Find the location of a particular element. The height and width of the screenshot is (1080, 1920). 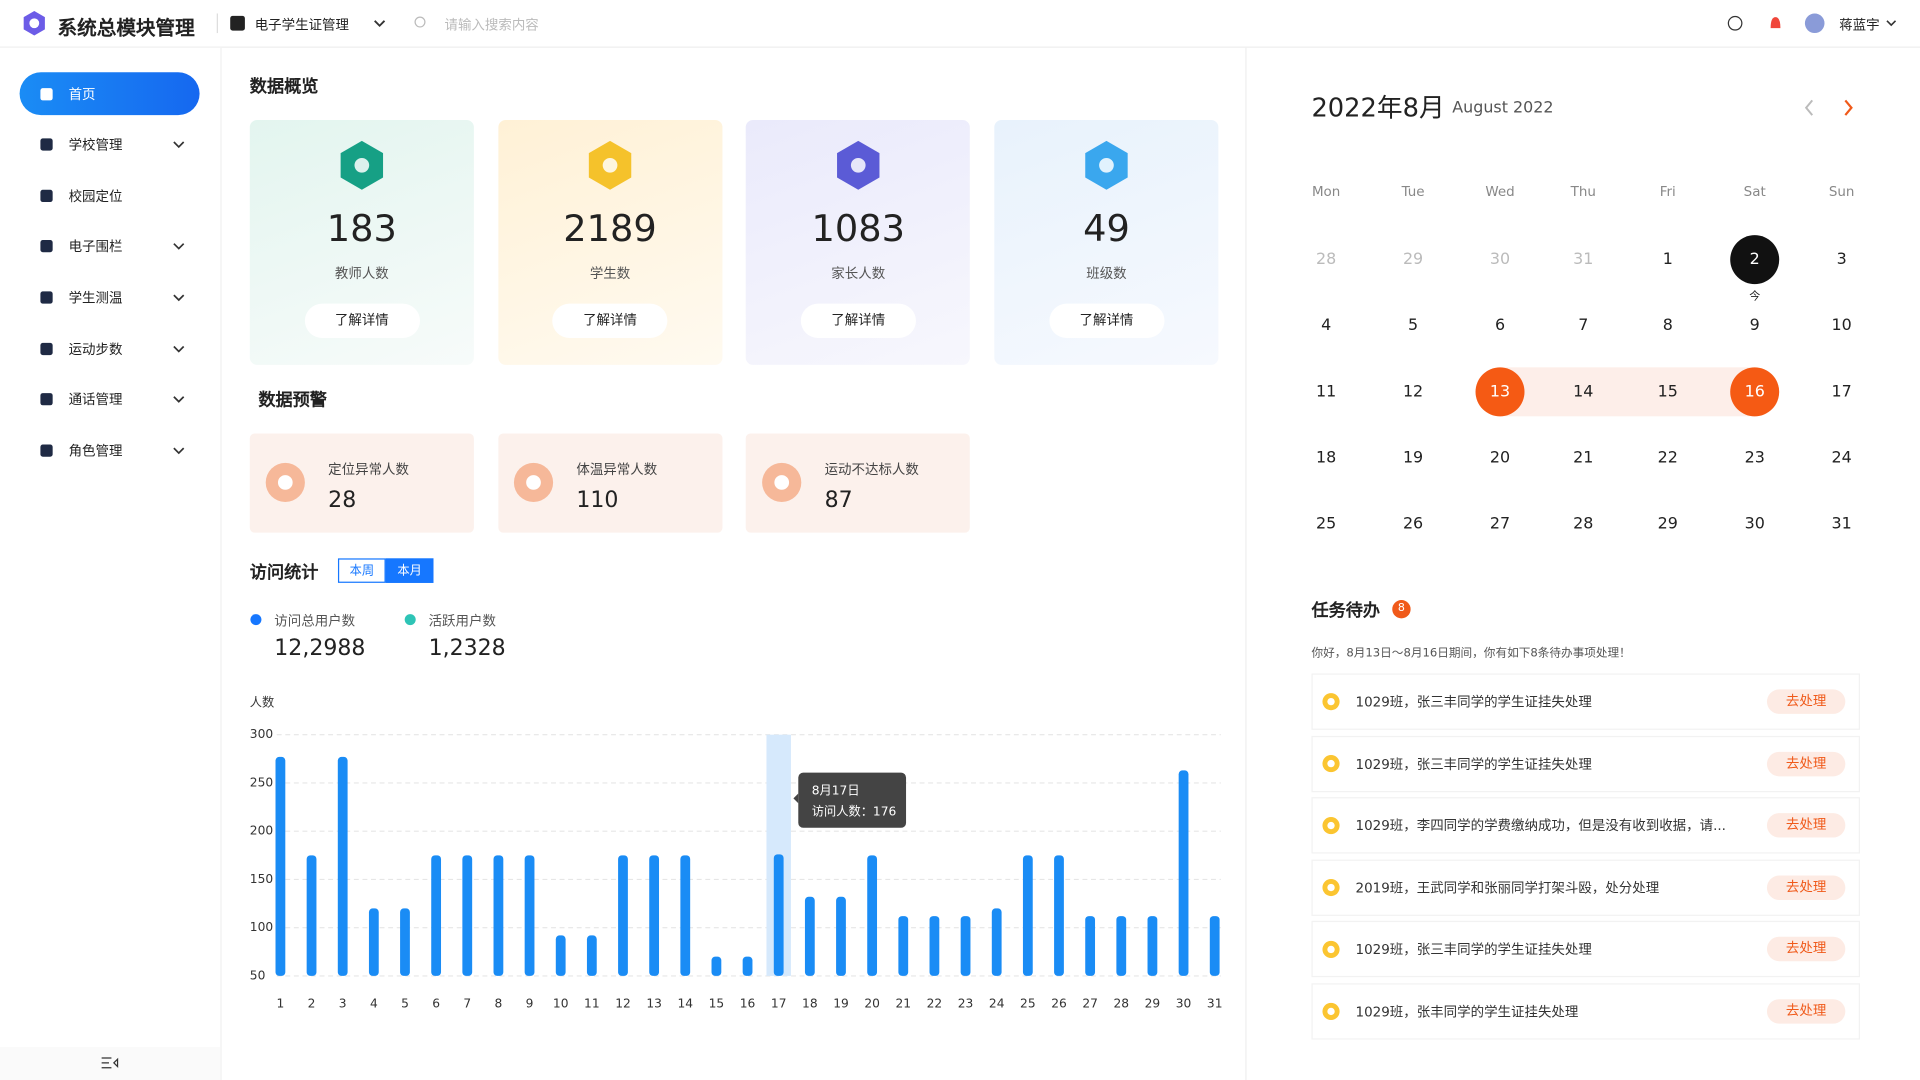

menu-item: 首页 is located at coordinates (82, 94).